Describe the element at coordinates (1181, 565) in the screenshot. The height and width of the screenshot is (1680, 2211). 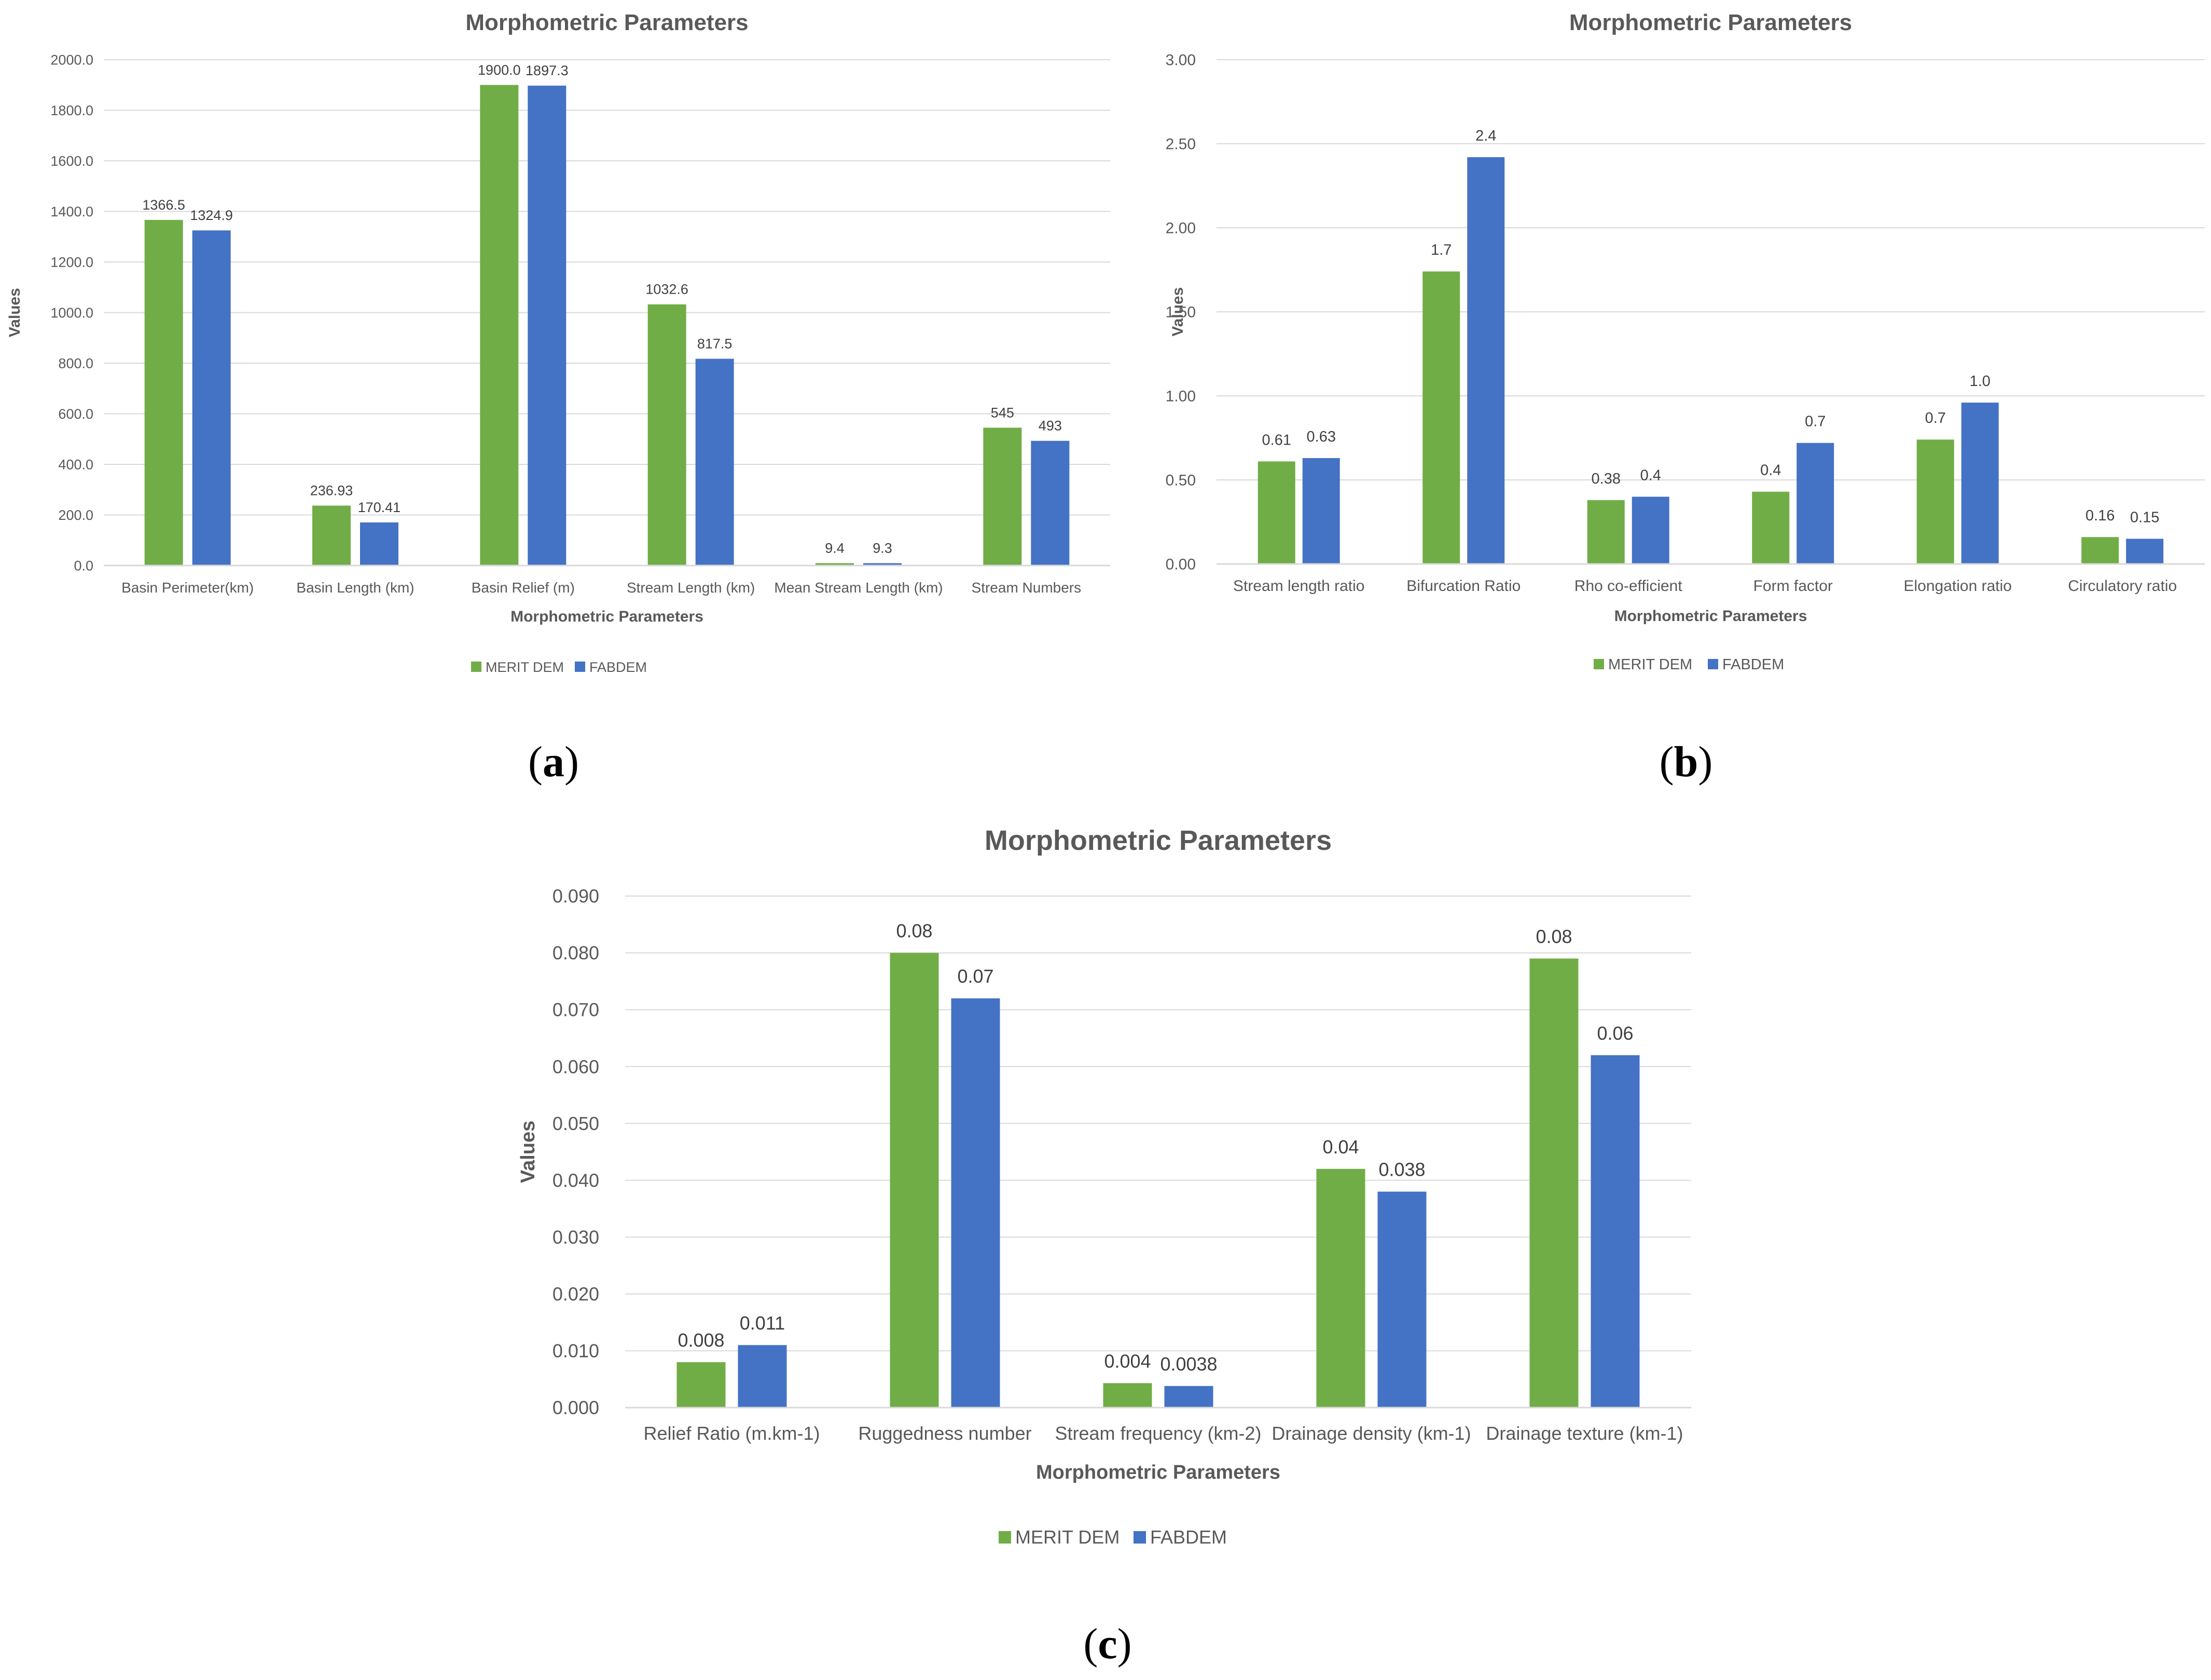
I see `y-tick-label: 0.00` at that location.